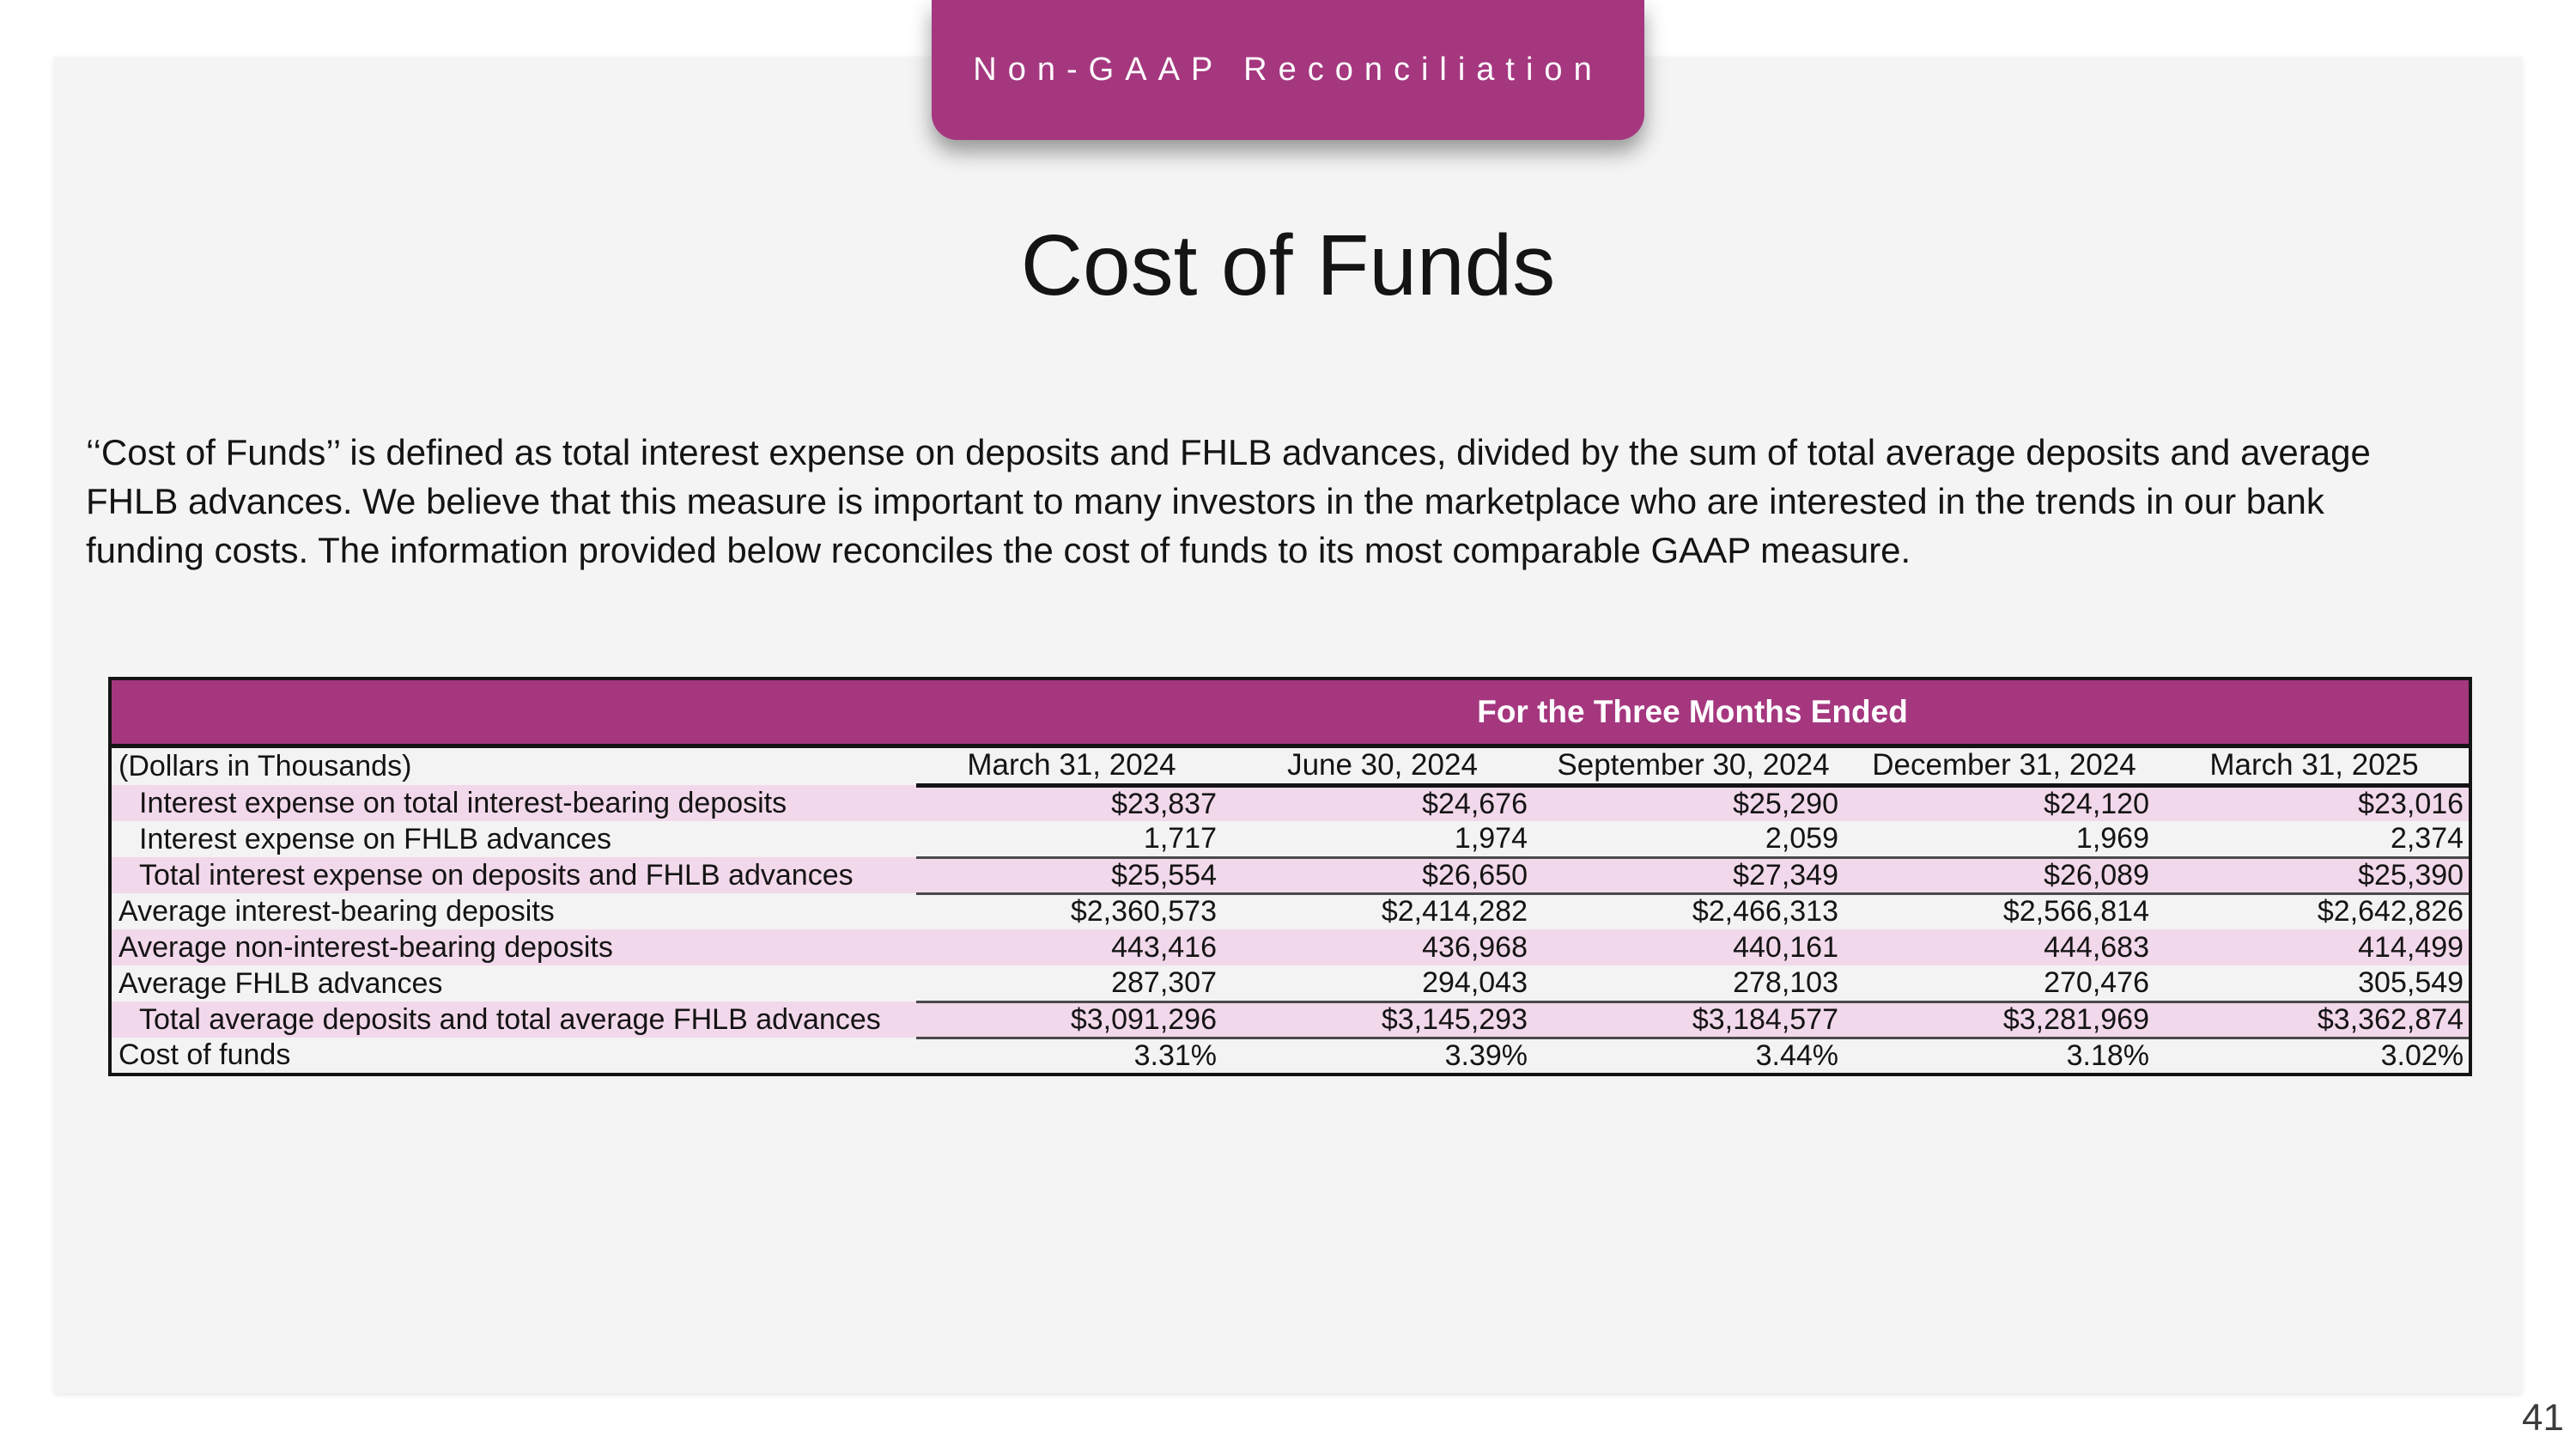 The image size is (2576, 1449). I want to click on cell-value: $23,016, so click(2316, 803).